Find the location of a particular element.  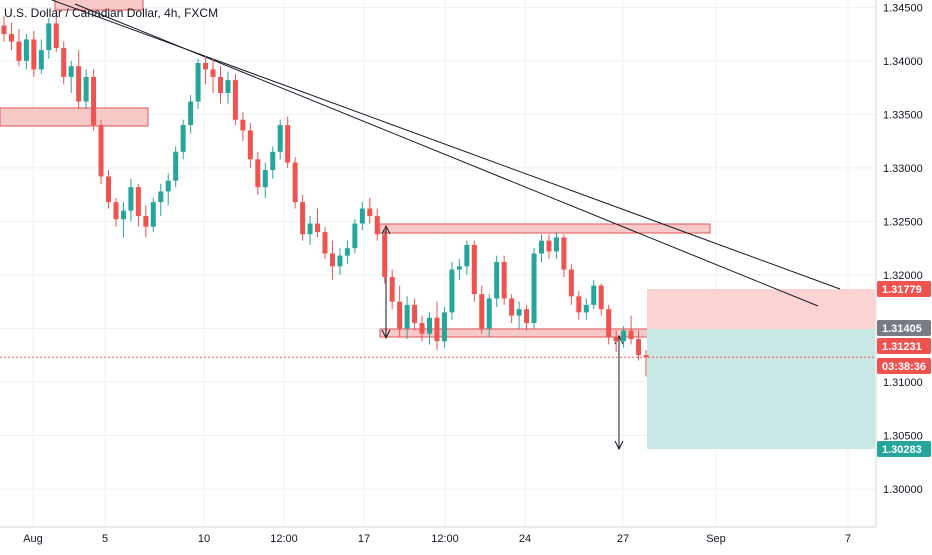

price-label-text-stop: 1.31779 is located at coordinates (902, 290).